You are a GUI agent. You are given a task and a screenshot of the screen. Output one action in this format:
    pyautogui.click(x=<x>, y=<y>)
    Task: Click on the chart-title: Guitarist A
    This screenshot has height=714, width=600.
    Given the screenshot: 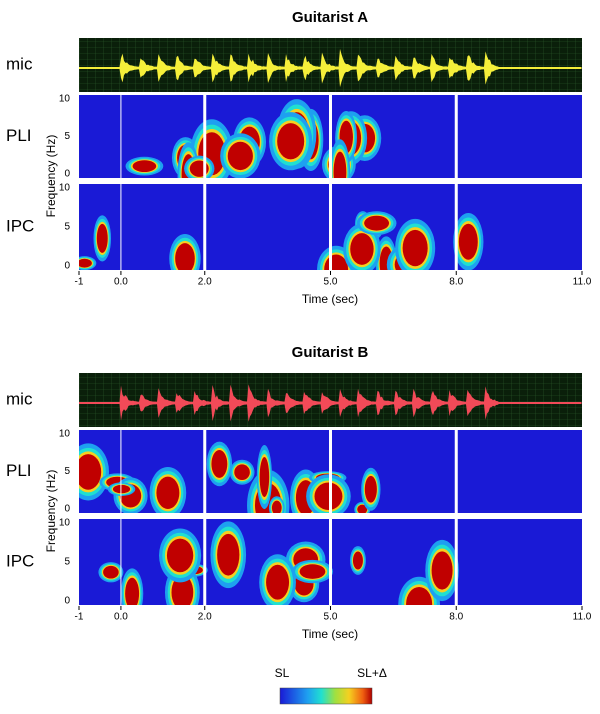 What is the action you would take?
    pyautogui.click(x=330, y=17)
    